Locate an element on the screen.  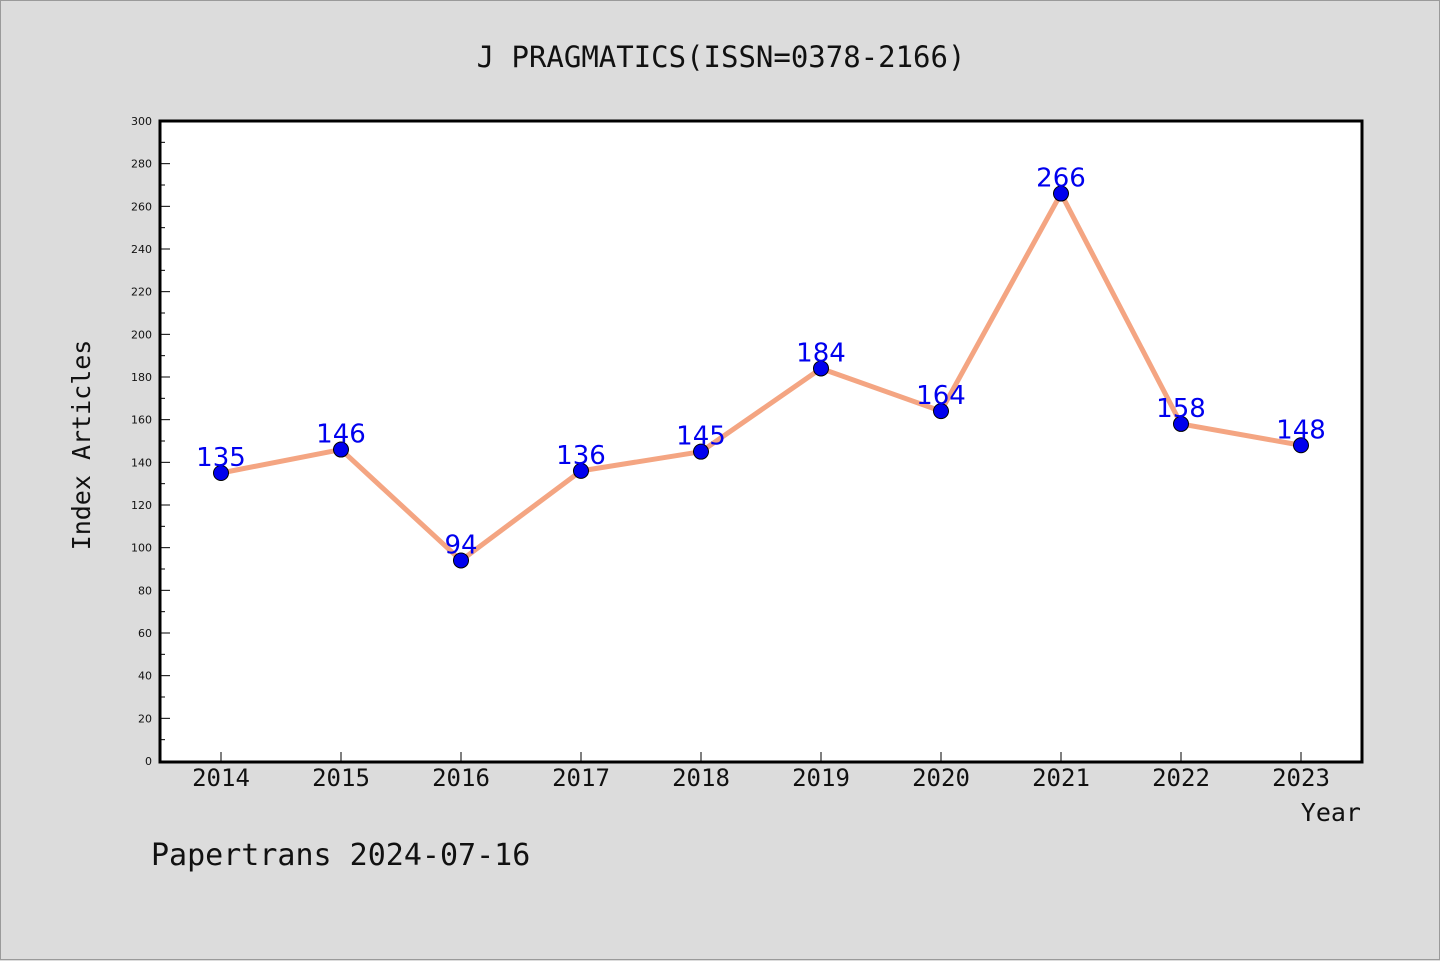
data-label: 145 is located at coordinates (701, 437).